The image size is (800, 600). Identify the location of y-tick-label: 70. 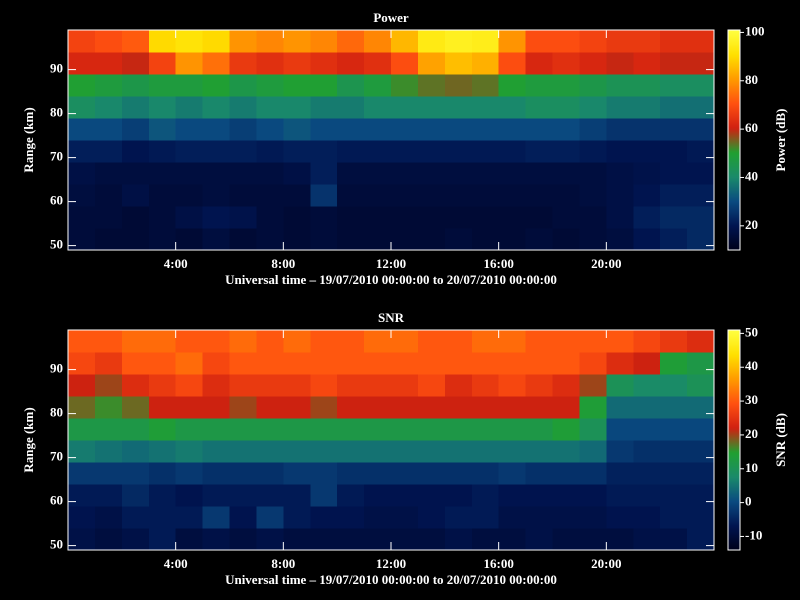
(56, 156).